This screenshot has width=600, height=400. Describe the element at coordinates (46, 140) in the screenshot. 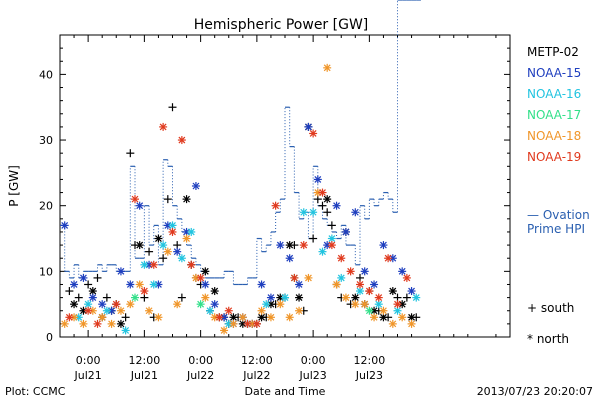

I see `y-tick-label: 30` at that location.